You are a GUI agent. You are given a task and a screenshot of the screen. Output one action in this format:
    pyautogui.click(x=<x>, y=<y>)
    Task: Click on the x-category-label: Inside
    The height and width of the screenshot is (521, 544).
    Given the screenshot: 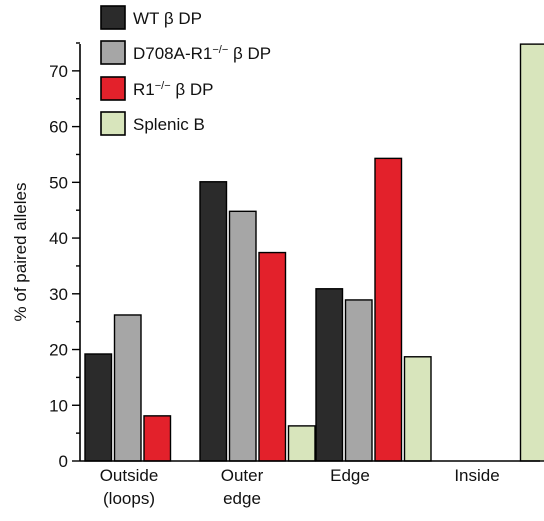 What is the action you would take?
    pyautogui.click(x=476, y=475)
    